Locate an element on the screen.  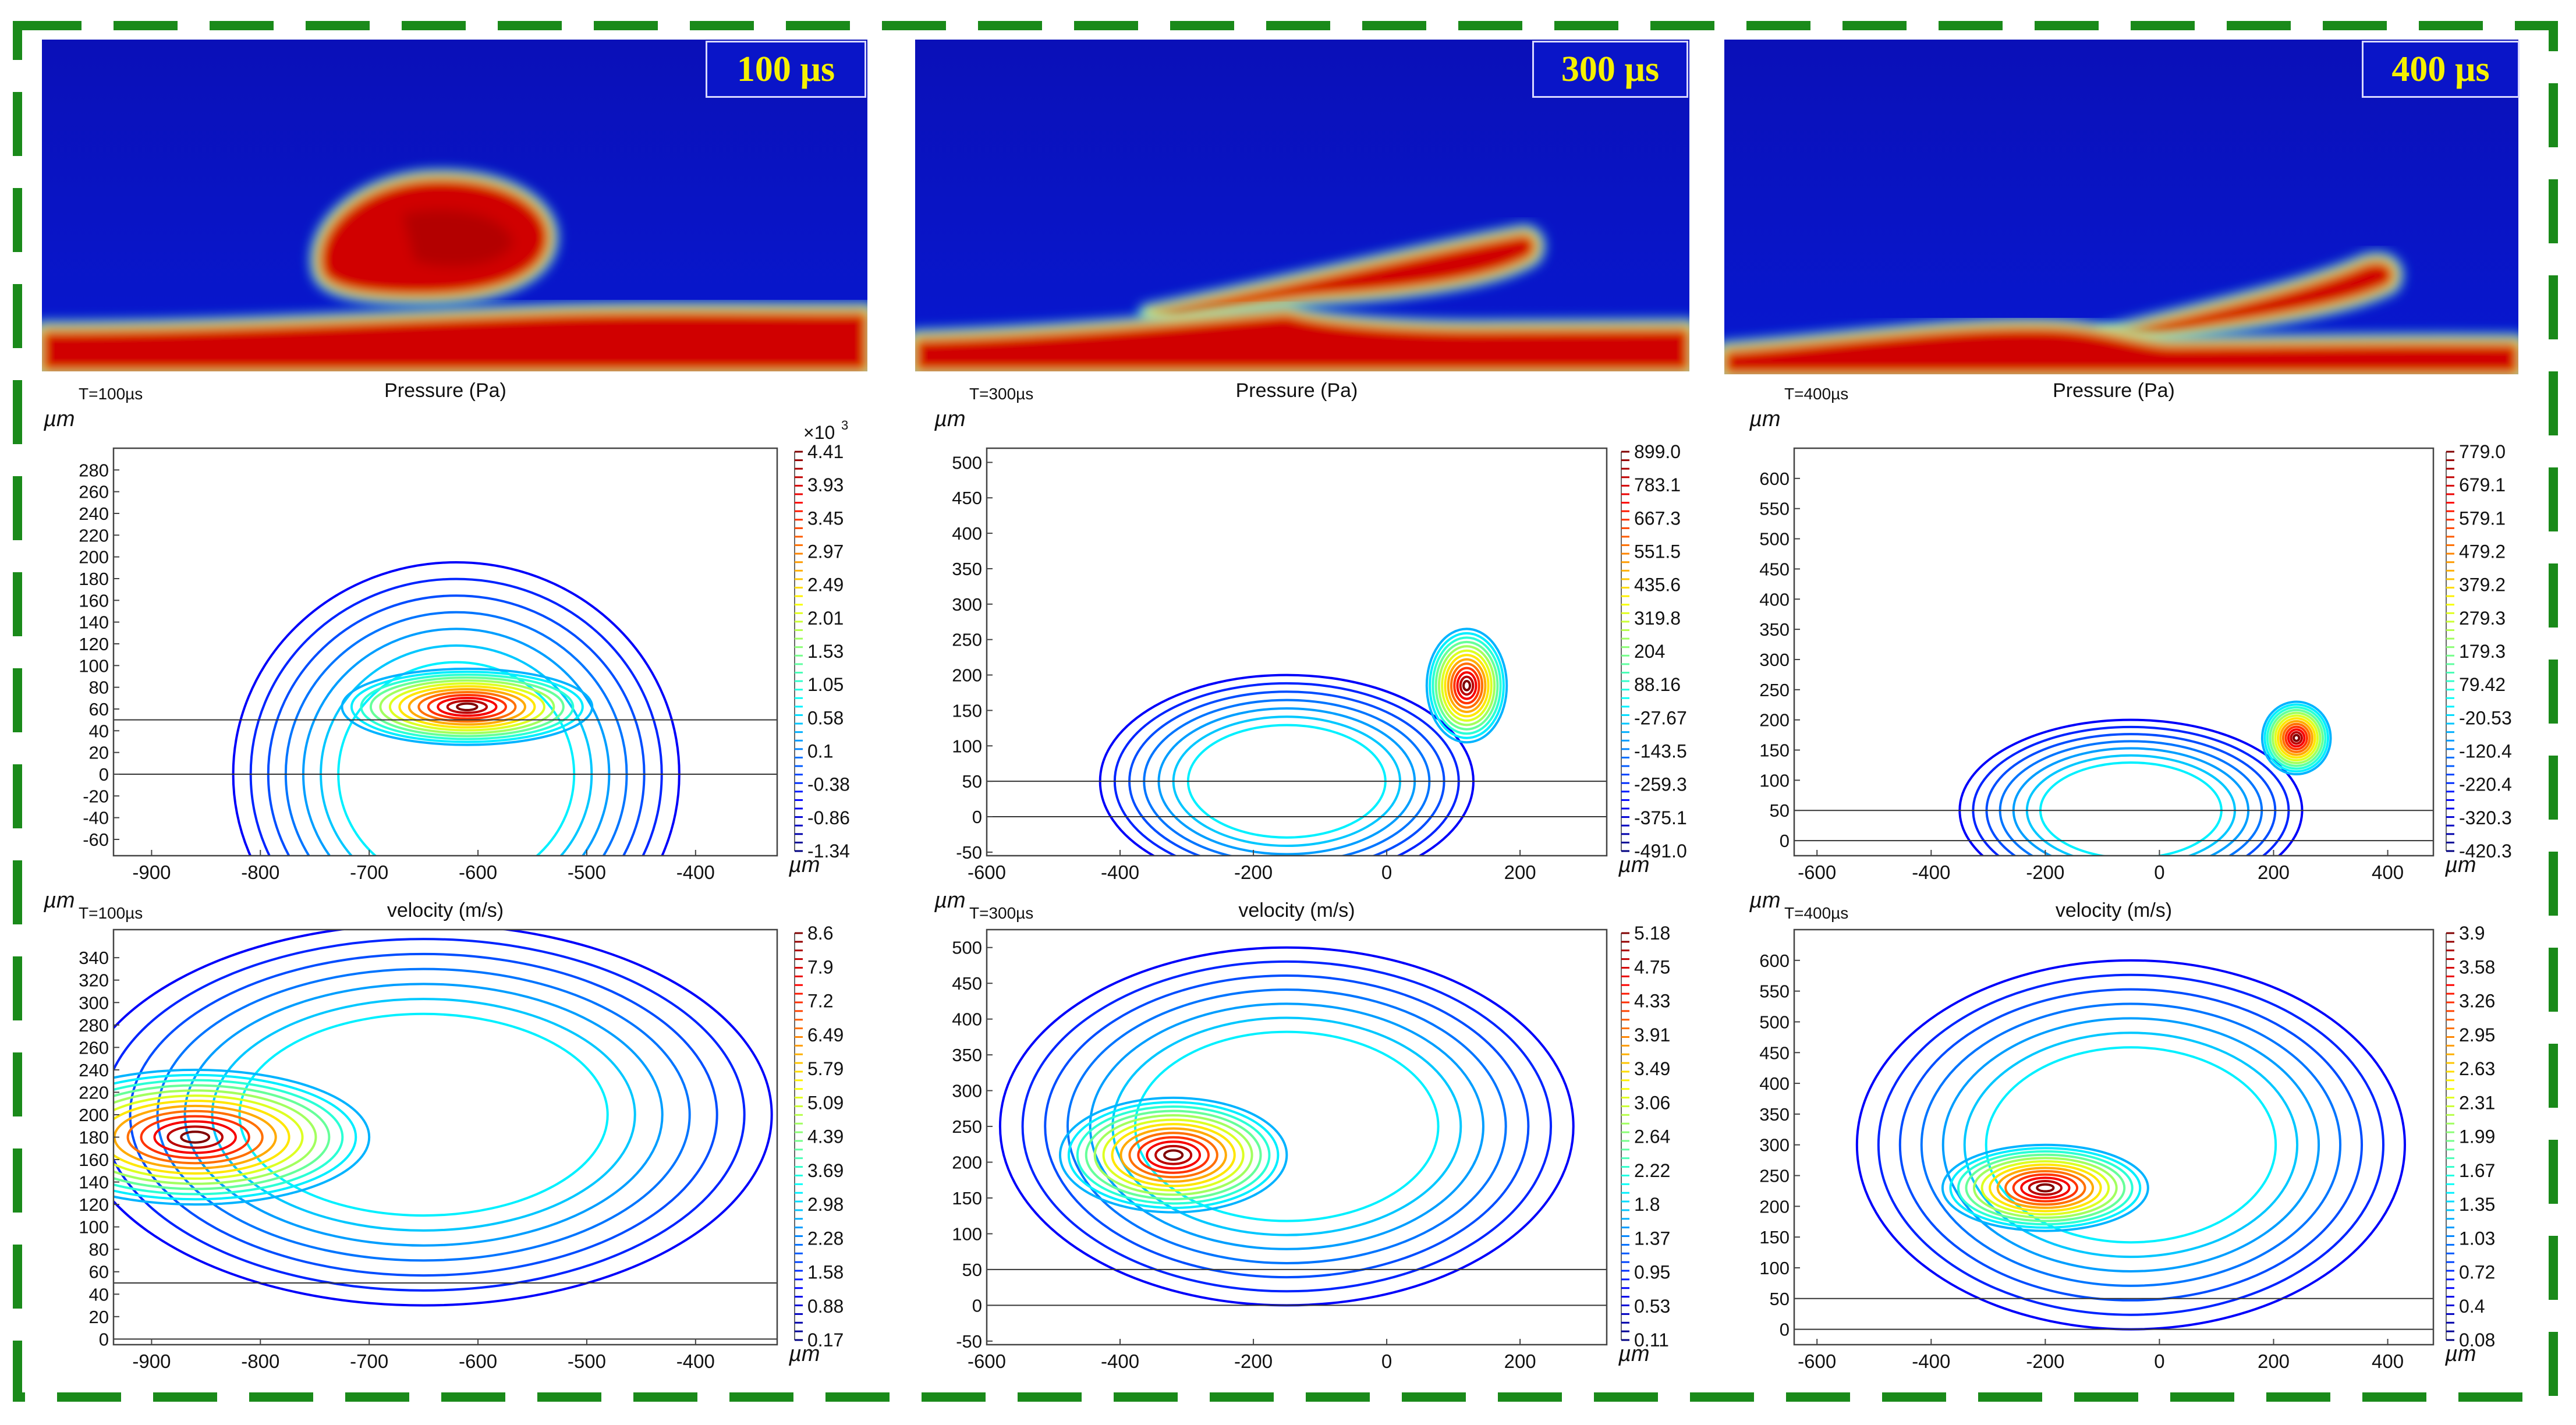
colorbar-label: 0.17 is located at coordinates (825, 1340).